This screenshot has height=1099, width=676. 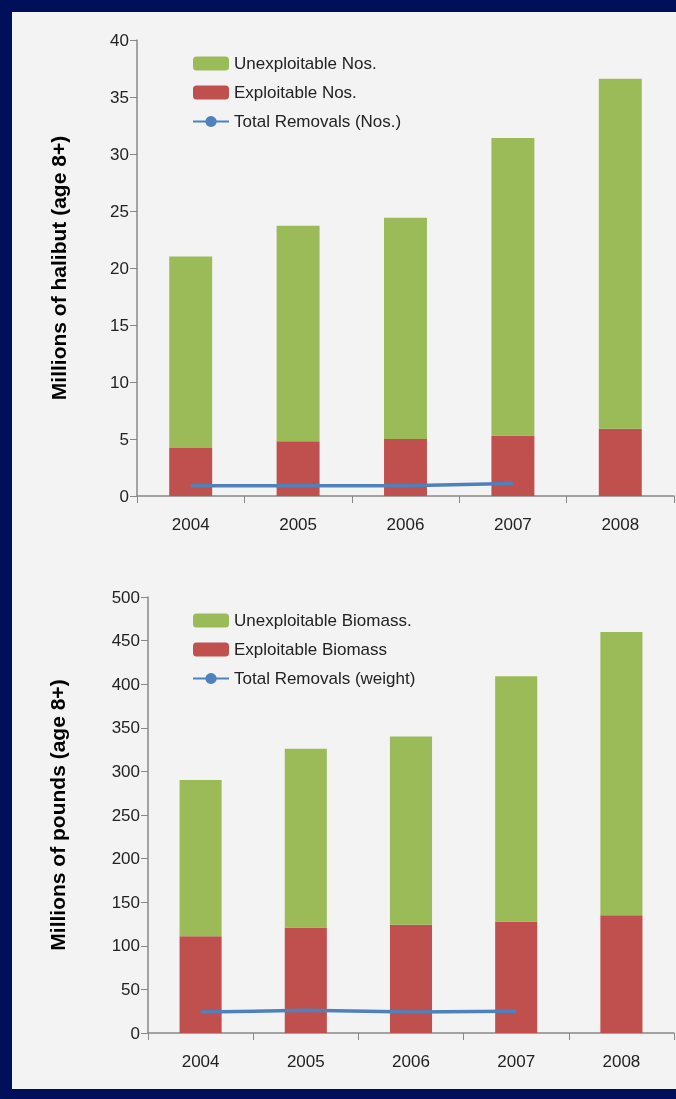 What do you see at coordinates (130, 989) in the screenshot?
I see `y-tick-label: 50` at bounding box center [130, 989].